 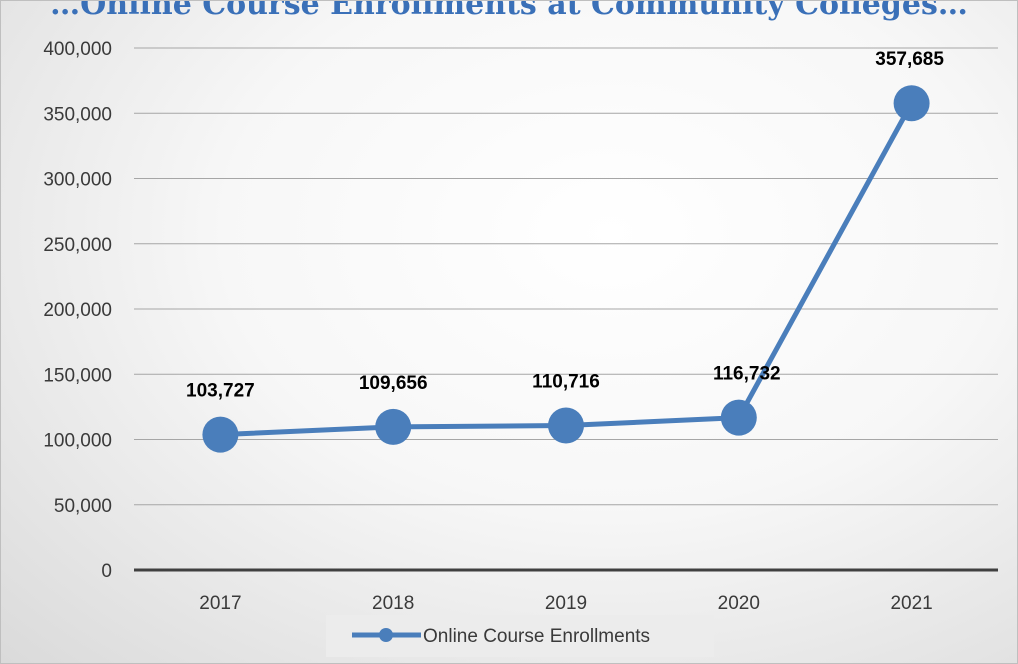 What do you see at coordinates (393, 603) in the screenshot?
I see `x-tick-label: 2018` at bounding box center [393, 603].